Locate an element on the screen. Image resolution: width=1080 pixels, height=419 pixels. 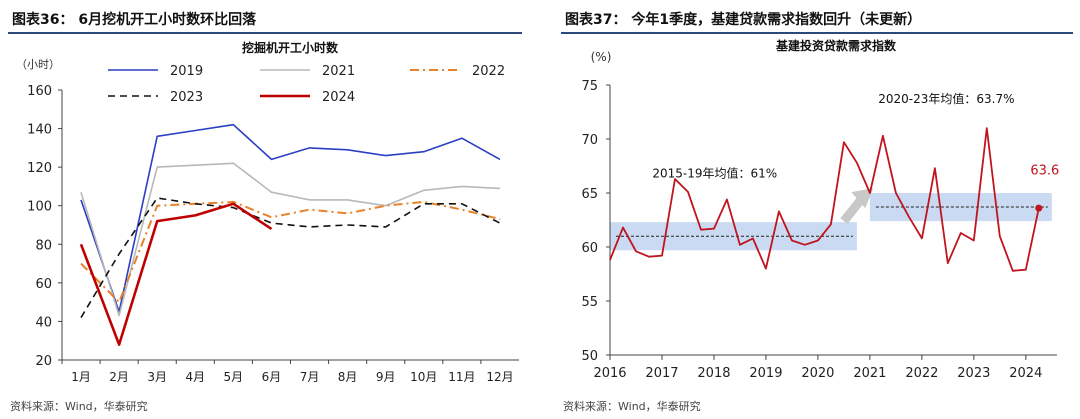
shift-arrow-shaft is located at coordinates (853, 209).